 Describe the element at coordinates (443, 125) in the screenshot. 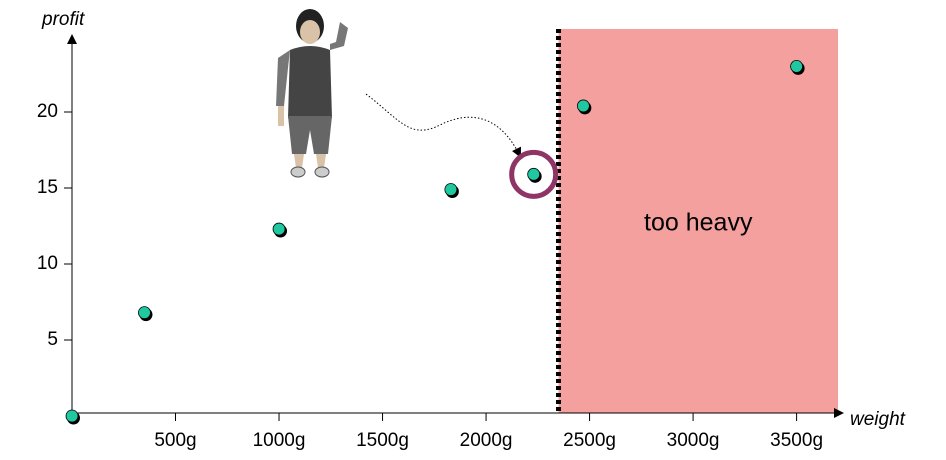

I see `annotation-arrow` at that location.